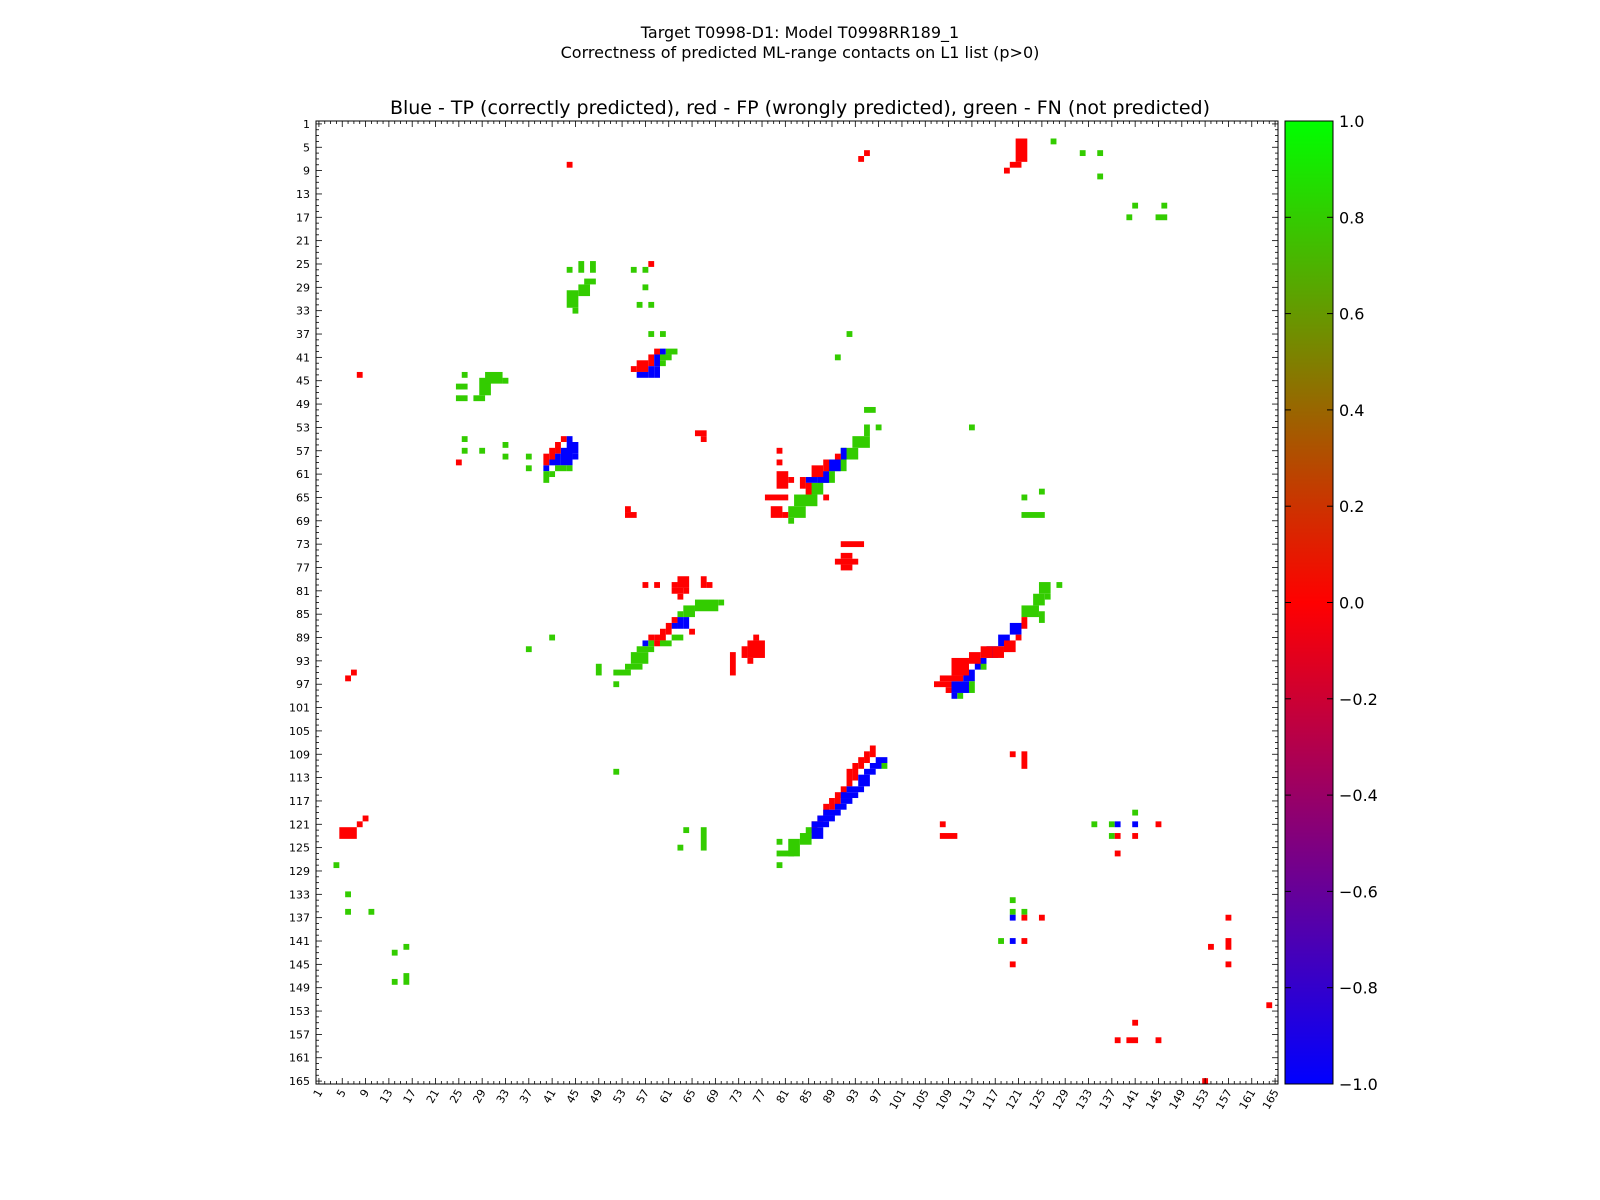 The height and width of the screenshot is (1200, 1600). What do you see at coordinates (736, 1096) in the screenshot?
I see `x-tick-label-18: 73` at bounding box center [736, 1096].